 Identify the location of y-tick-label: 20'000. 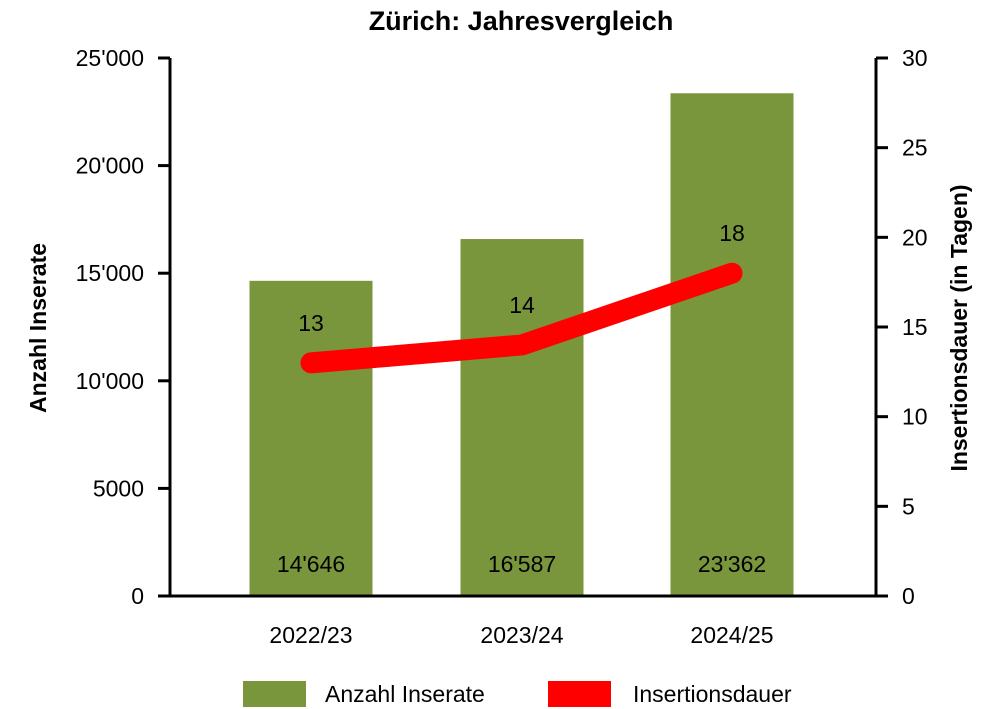
(110, 166).